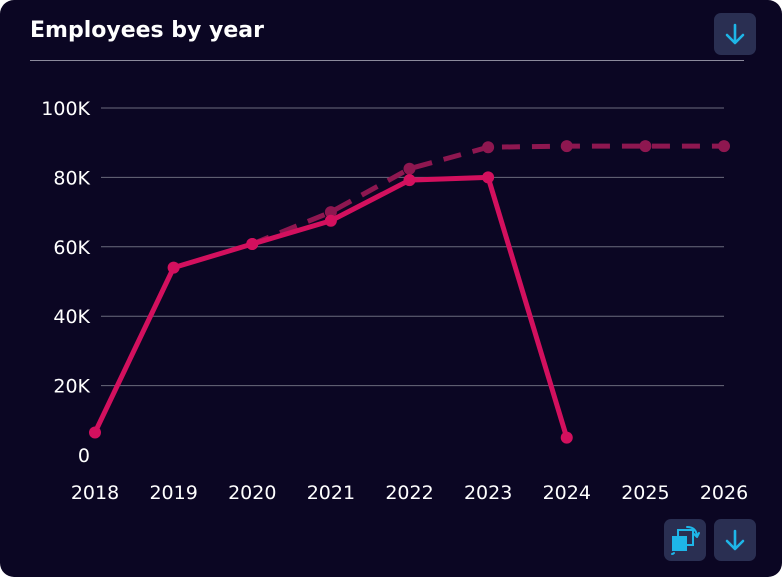 The width and height of the screenshot is (782, 577). What do you see at coordinates (331, 493) in the screenshot?
I see `x-tick-label: 2021` at bounding box center [331, 493].